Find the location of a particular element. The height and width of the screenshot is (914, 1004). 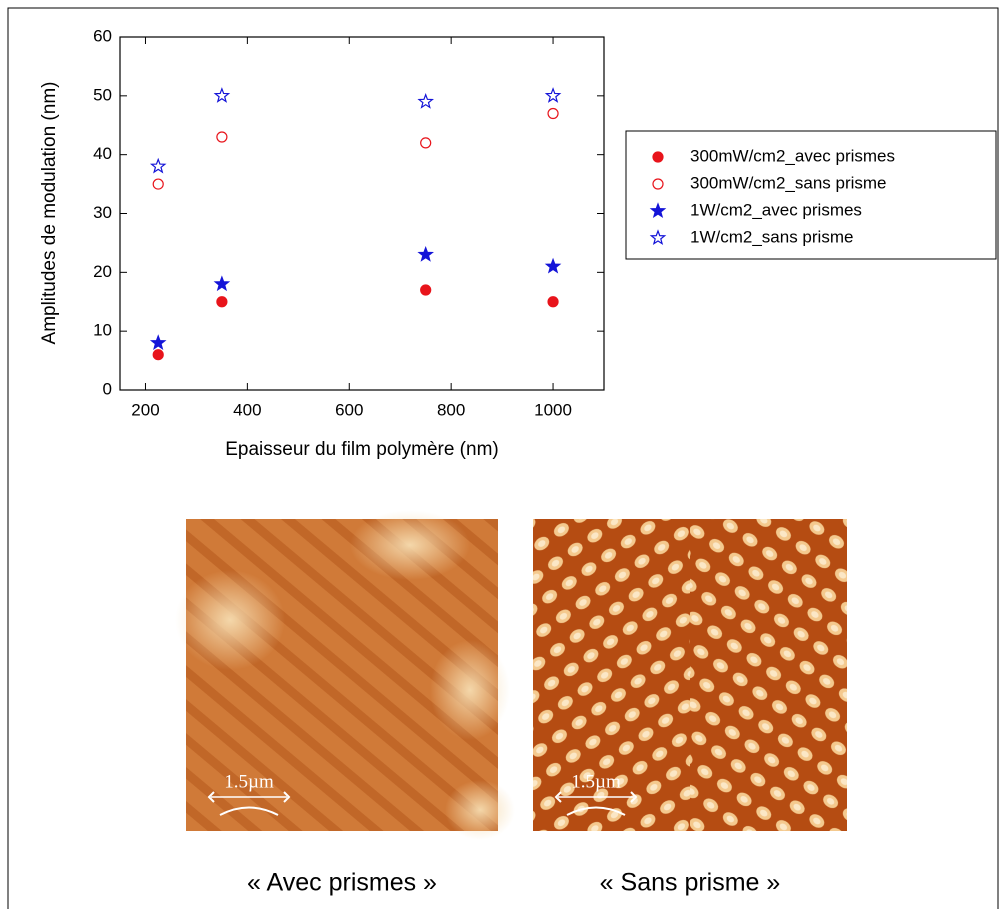

x-tick-label: 400 is located at coordinates (247, 409).